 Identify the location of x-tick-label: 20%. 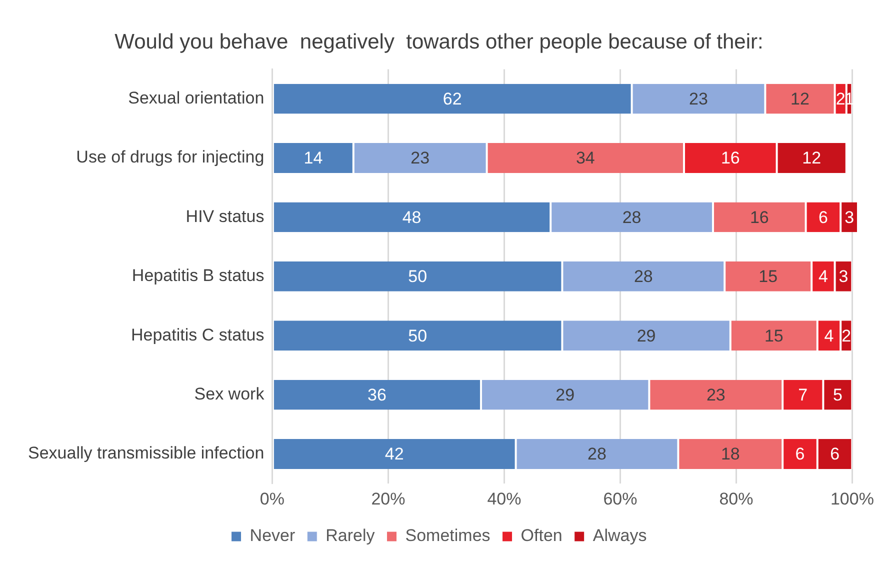
(388, 498).